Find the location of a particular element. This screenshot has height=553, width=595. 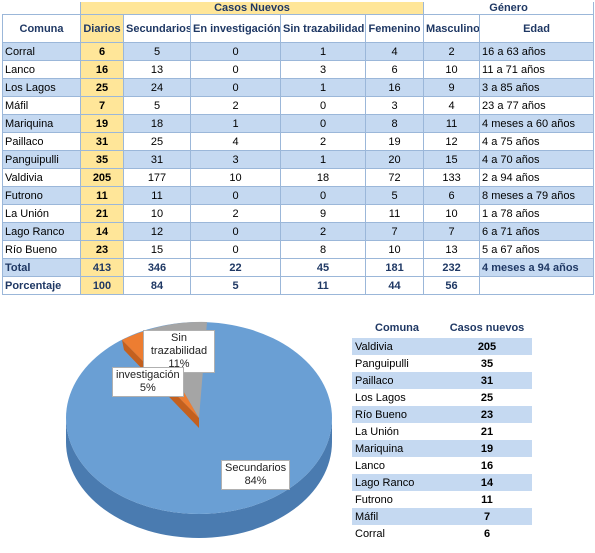

side-cell-casos: 205 is located at coordinates (487, 346).